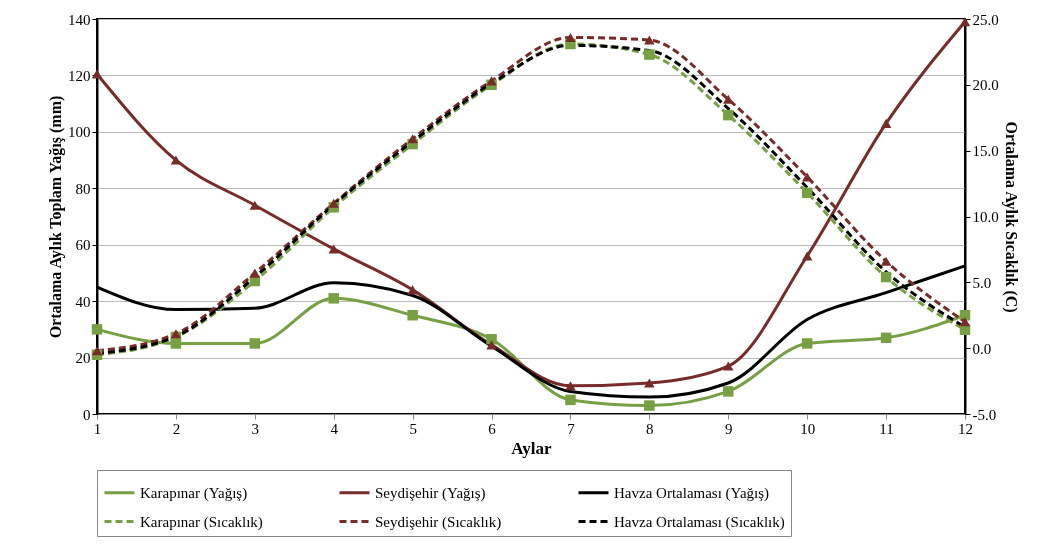 The height and width of the screenshot is (556, 1053). What do you see at coordinates (79, 75) in the screenshot?
I see `y-tick-label: 120` at bounding box center [79, 75].